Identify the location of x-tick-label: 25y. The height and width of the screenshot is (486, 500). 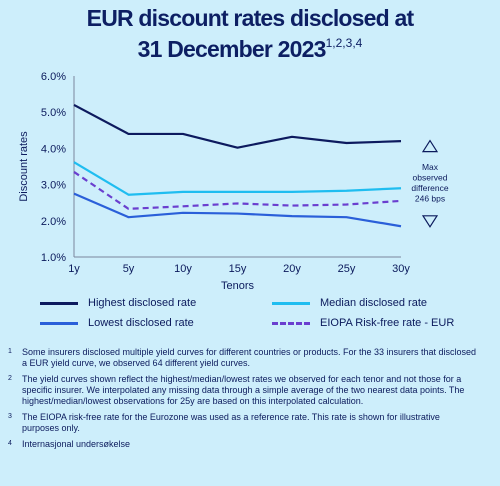
(347, 269).